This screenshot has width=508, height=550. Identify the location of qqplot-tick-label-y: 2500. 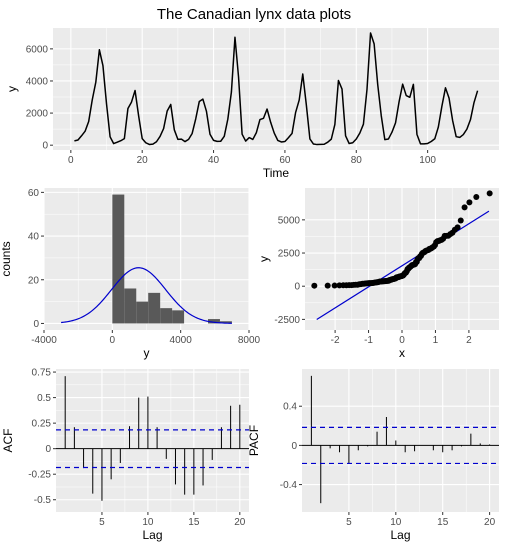
(289, 254).